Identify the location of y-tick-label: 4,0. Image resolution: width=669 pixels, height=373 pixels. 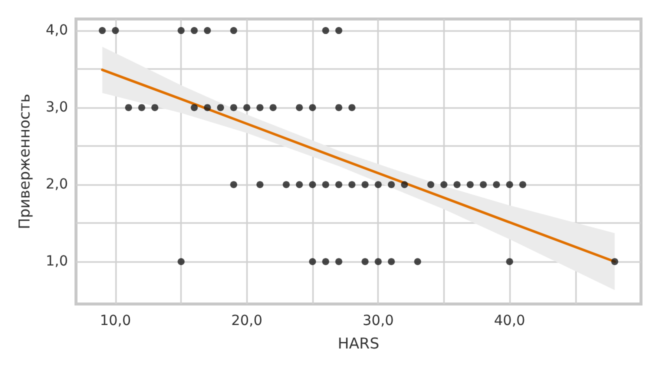
(57, 30).